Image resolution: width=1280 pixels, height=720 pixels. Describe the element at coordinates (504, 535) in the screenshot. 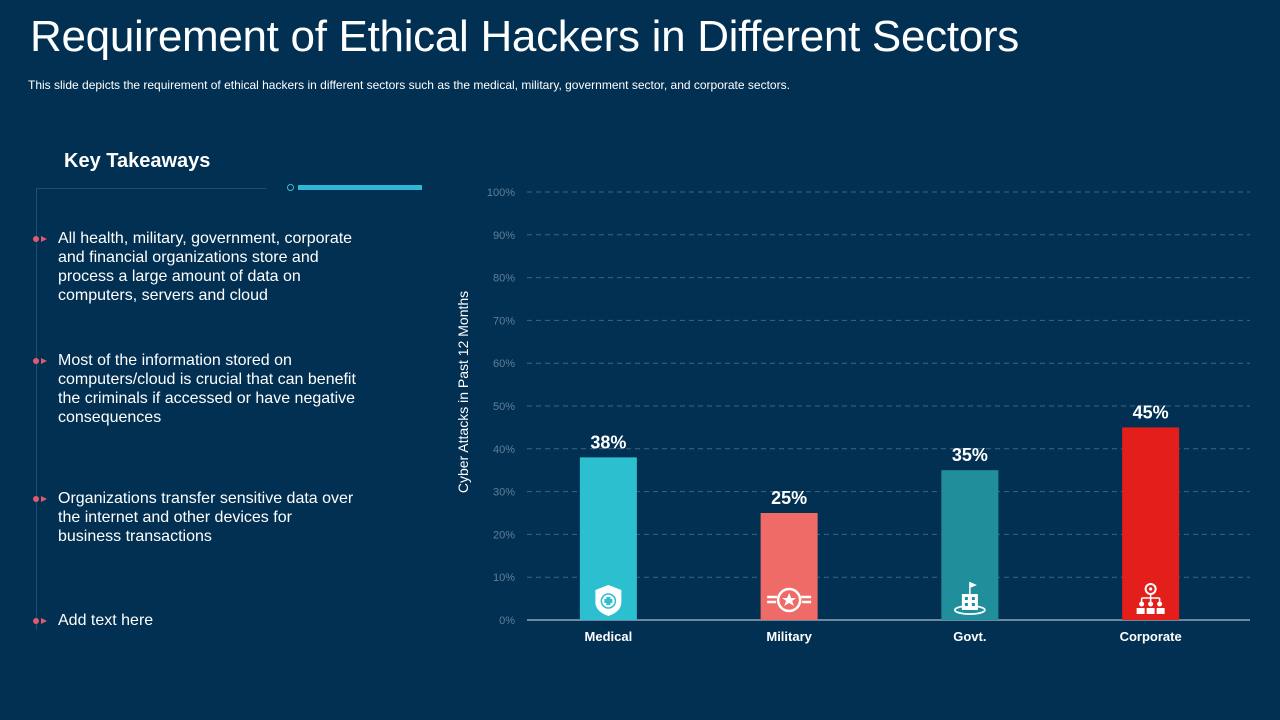

I see `y-tick-label: 20%` at that location.